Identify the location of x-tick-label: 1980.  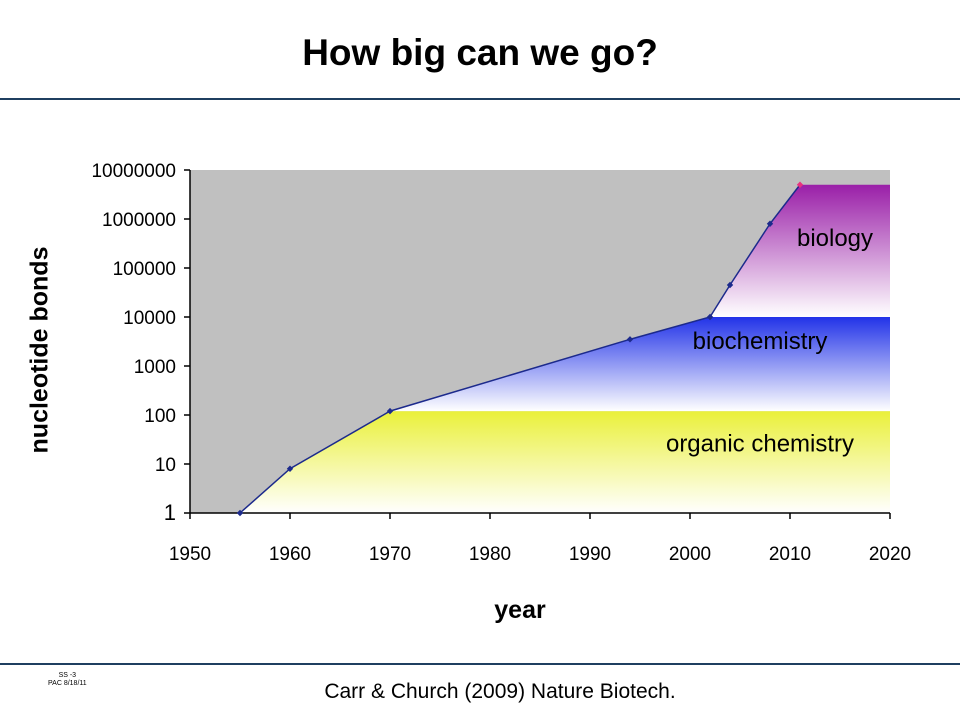
(490, 554).